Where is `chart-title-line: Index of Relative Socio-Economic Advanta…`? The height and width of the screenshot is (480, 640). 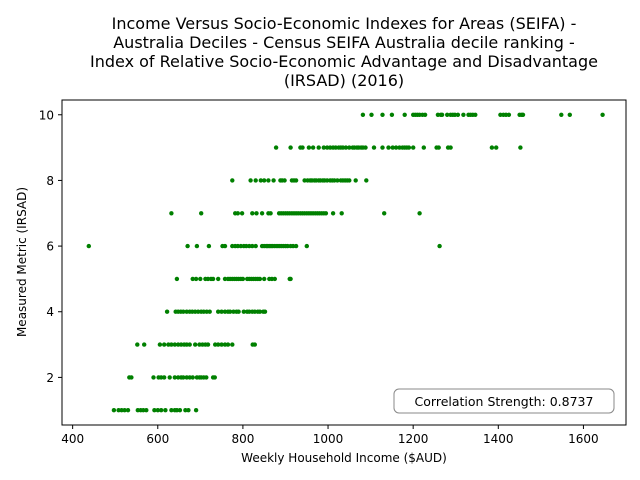
chart-title-line: Index of Relative Socio-Economic Advanta… is located at coordinates (344, 61).